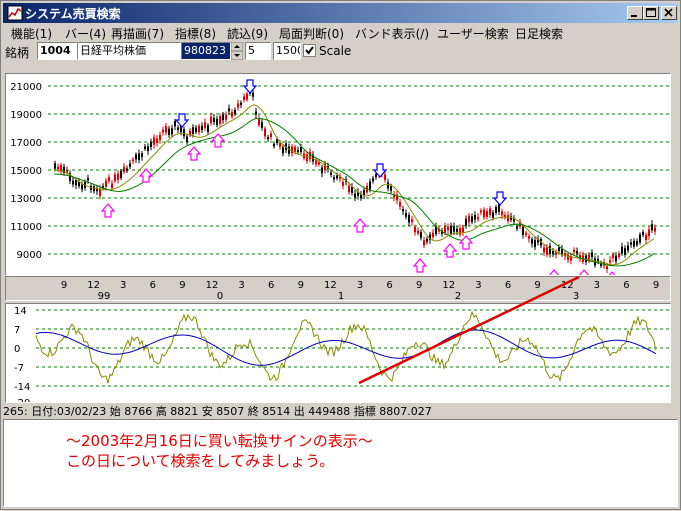 The width and height of the screenshot is (681, 511). I want to click on maximize-button, so click(651, 13).